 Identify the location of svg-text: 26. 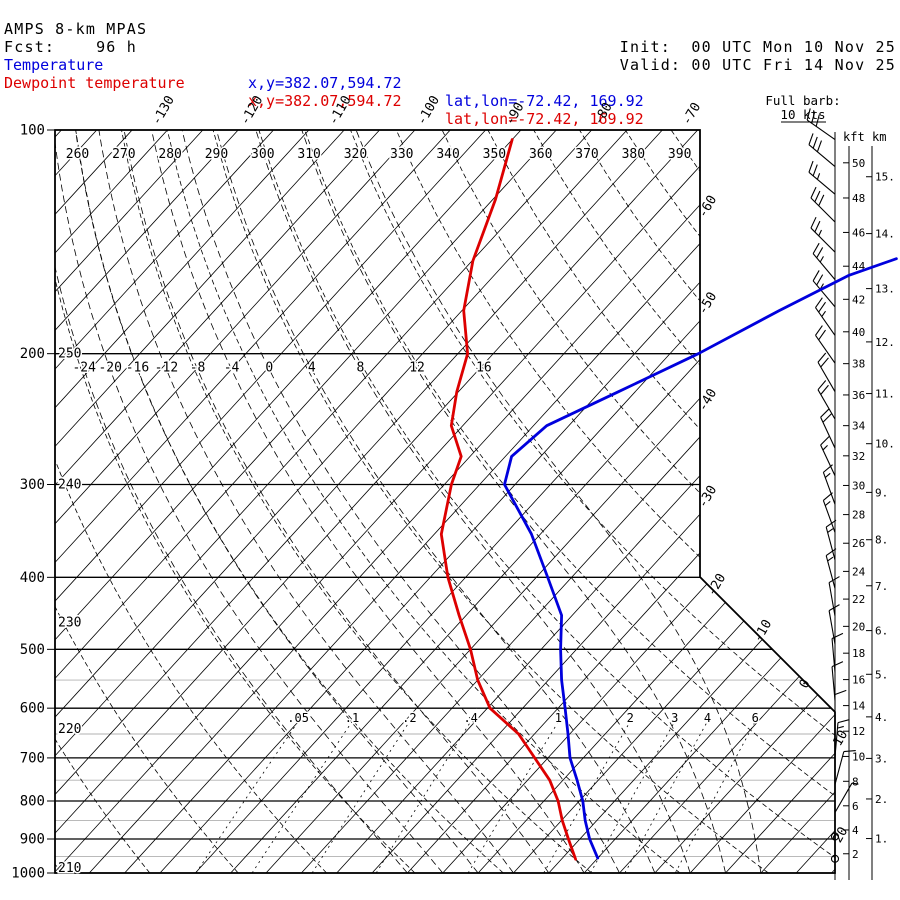
(858, 543).